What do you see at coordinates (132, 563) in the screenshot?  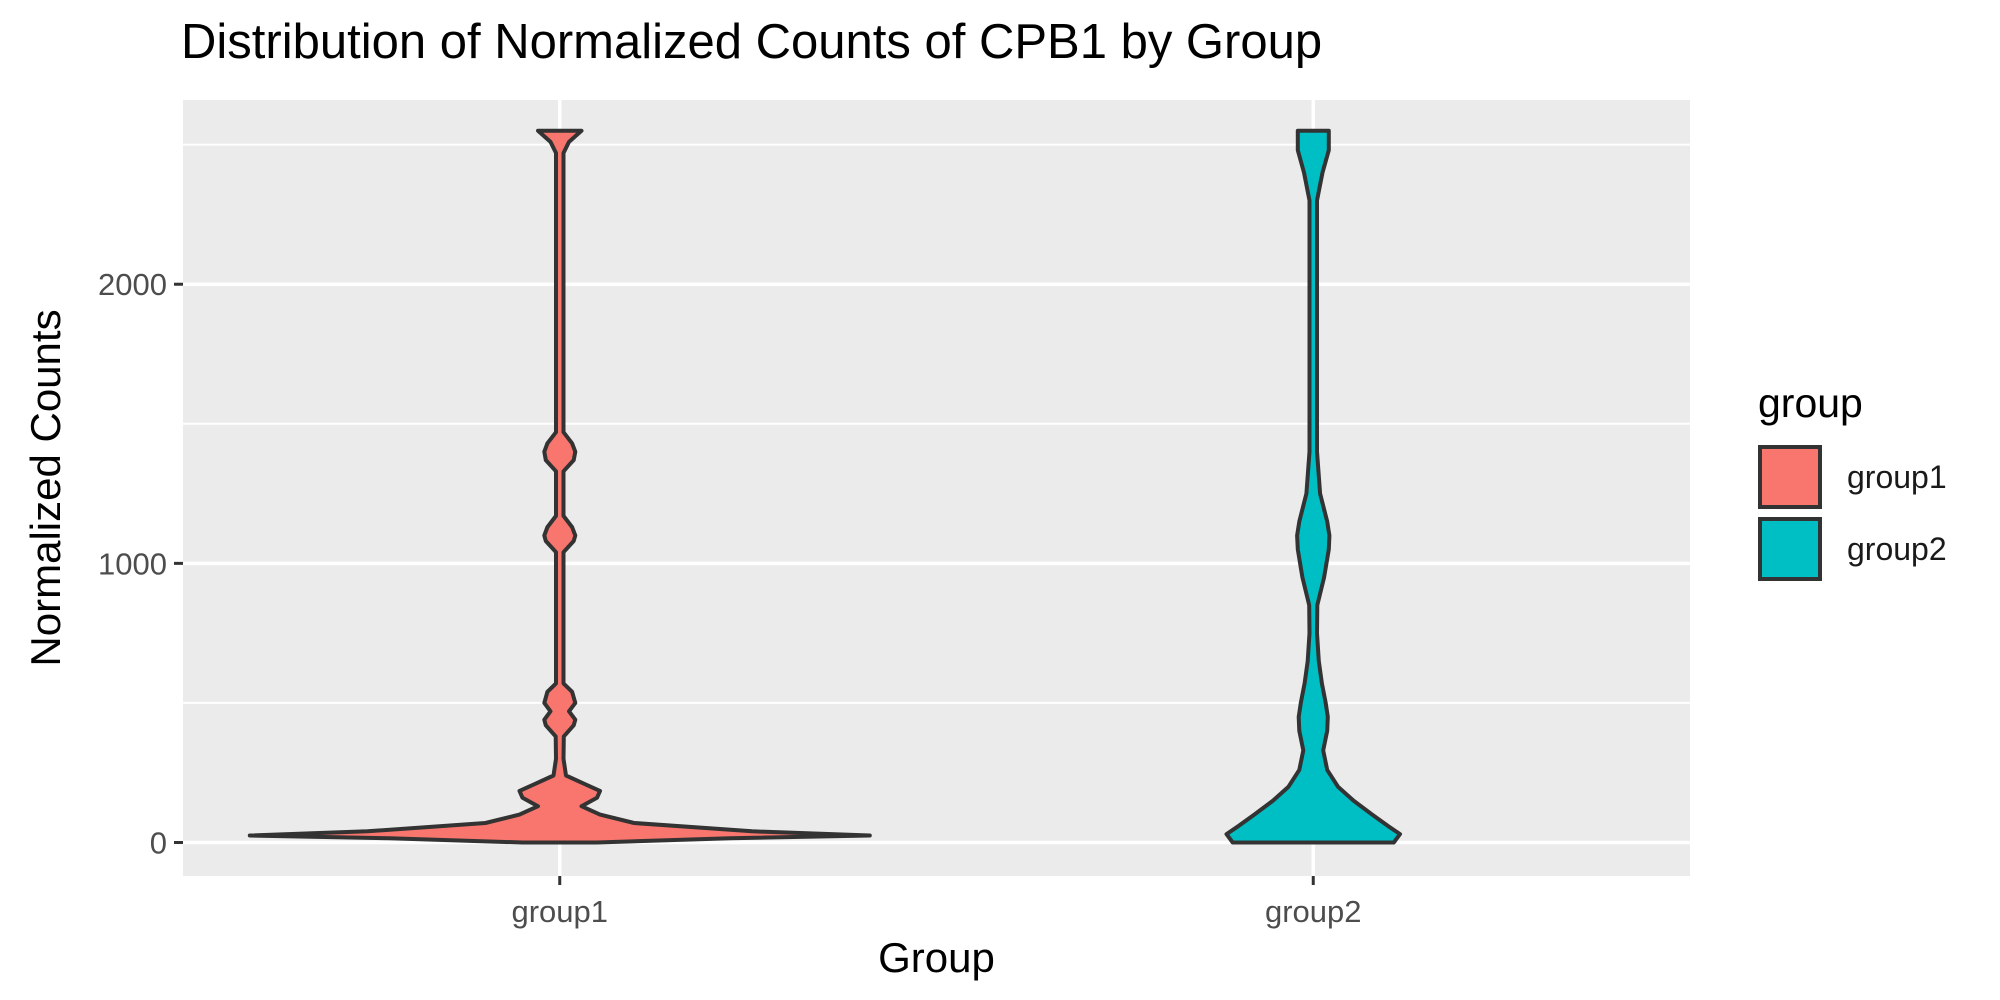 I see `y-tick-label: 1000` at bounding box center [132, 563].